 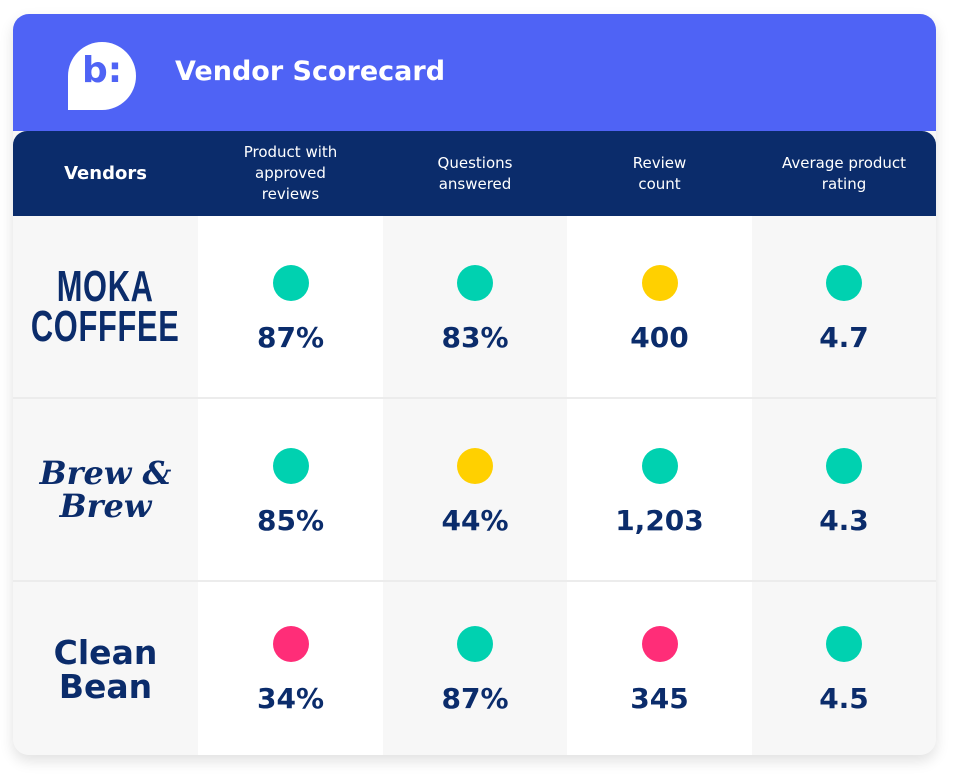 What do you see at coordinates (290, 698) in the screenshot?
I see `metric-value: 34%` at bounding box center [290, 698].